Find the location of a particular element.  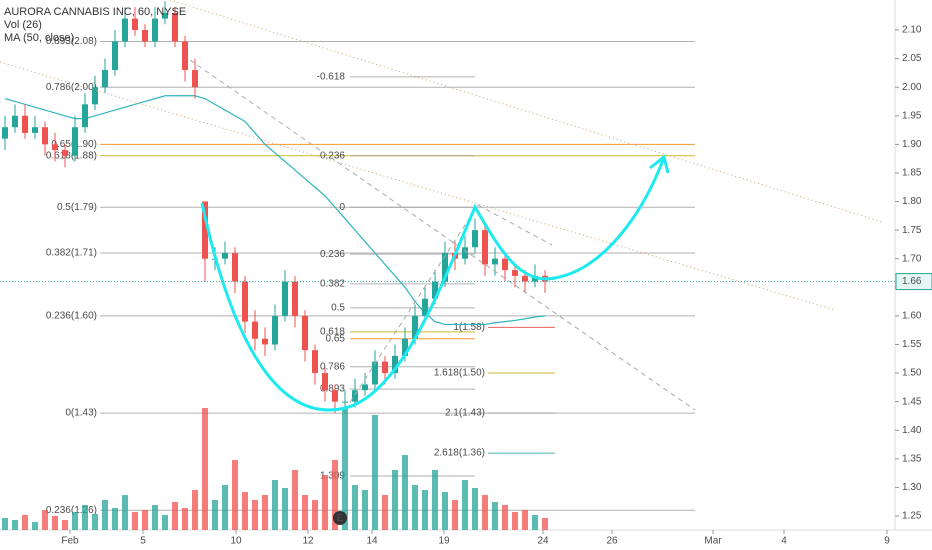

x-tick-label: 24 is located at coordinates (543, 541).